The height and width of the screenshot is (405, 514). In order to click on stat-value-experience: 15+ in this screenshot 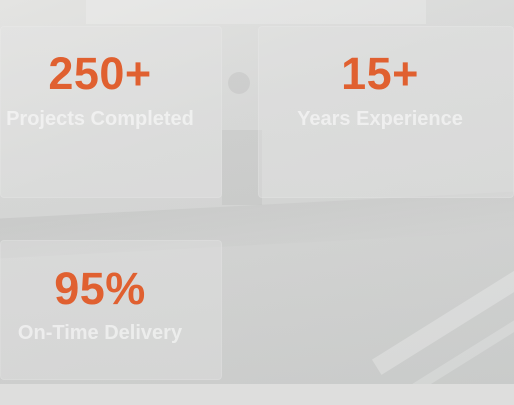, I will do `click(380, 73)`.